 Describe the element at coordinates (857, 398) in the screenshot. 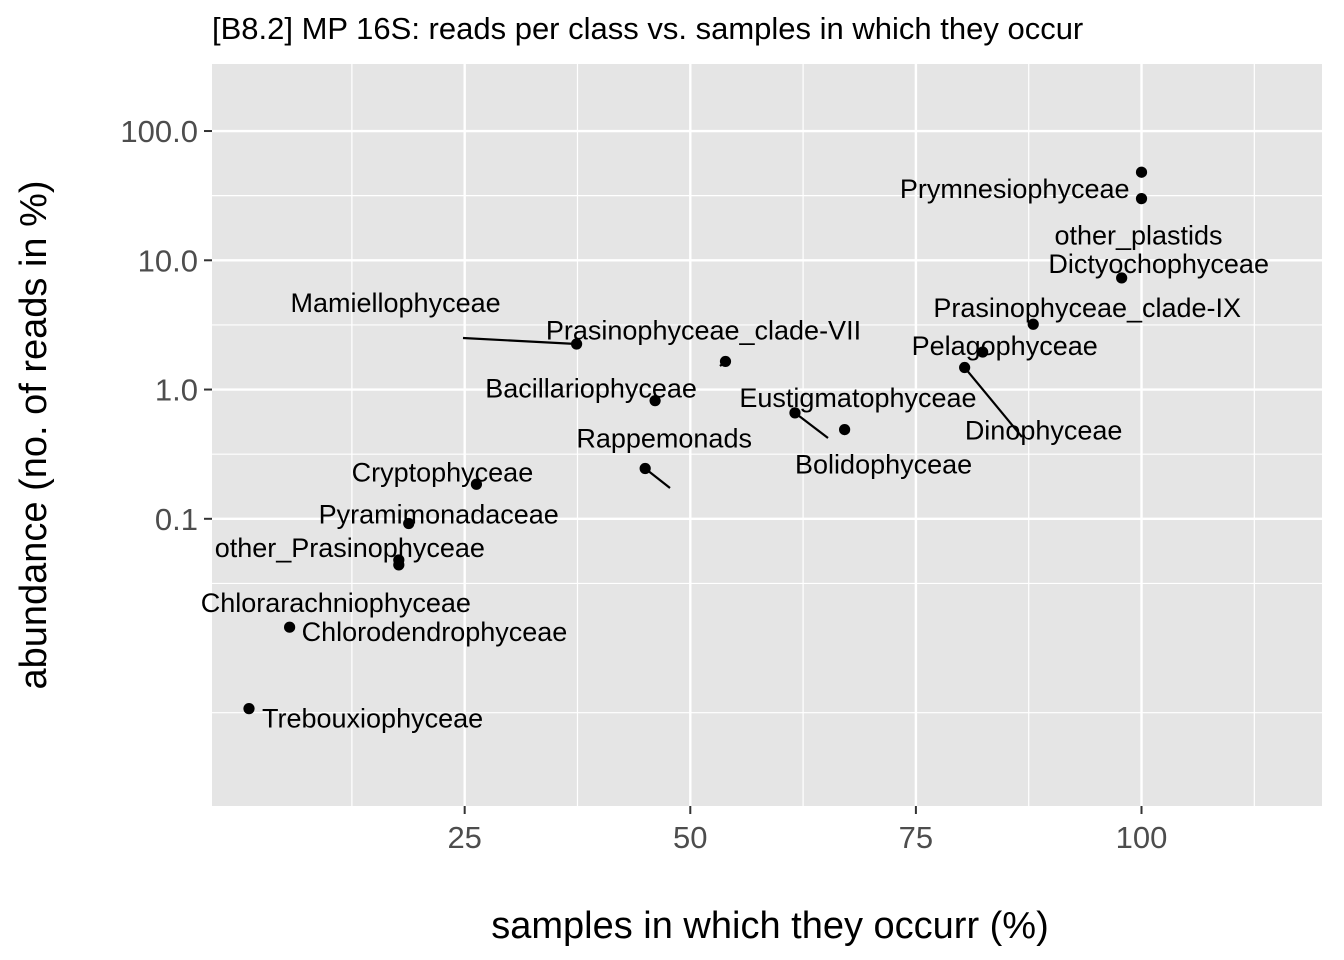

I see `point-label: Eustigmatophyceae` at that location.